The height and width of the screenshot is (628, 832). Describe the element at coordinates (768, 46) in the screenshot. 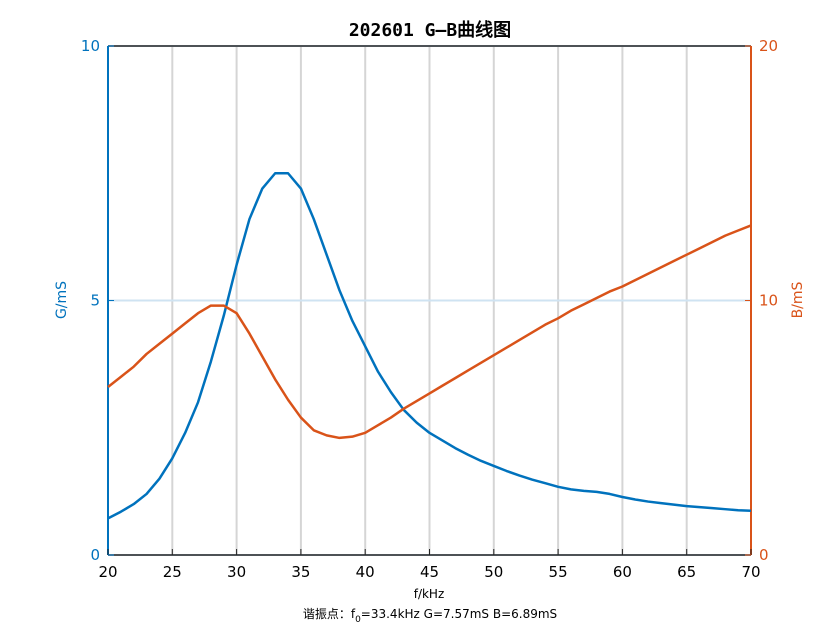

I see `y2-tick-label: 20` at that location.